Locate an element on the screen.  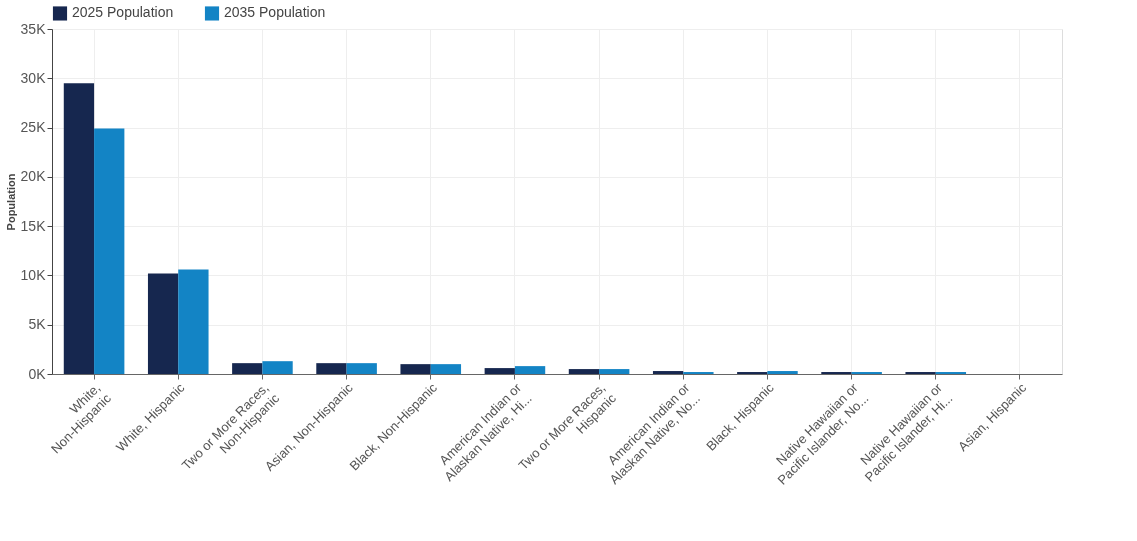
y-tick-label: 30K is located at coordinates (33, 77).